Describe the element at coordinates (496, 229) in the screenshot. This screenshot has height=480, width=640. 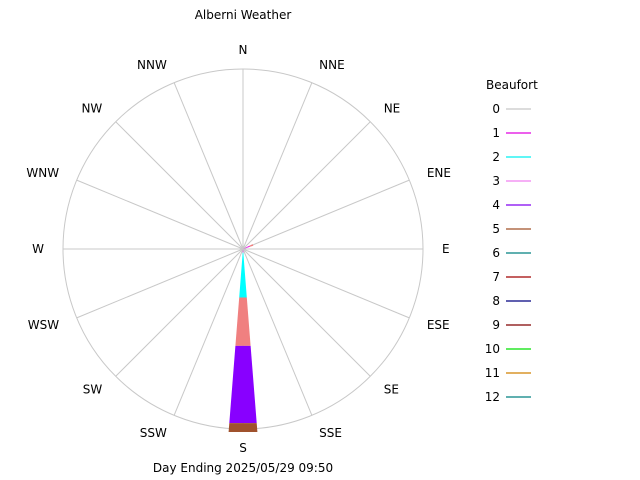
I see `legend-label-5: 5` at that location.